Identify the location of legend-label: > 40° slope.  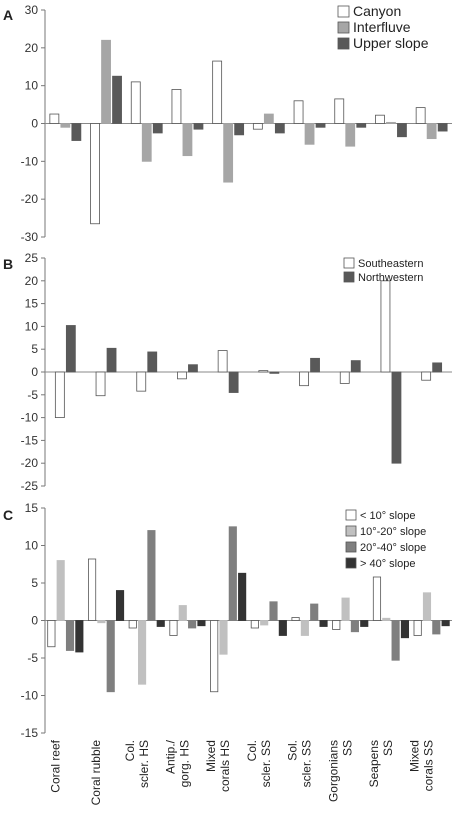
(387, 564).